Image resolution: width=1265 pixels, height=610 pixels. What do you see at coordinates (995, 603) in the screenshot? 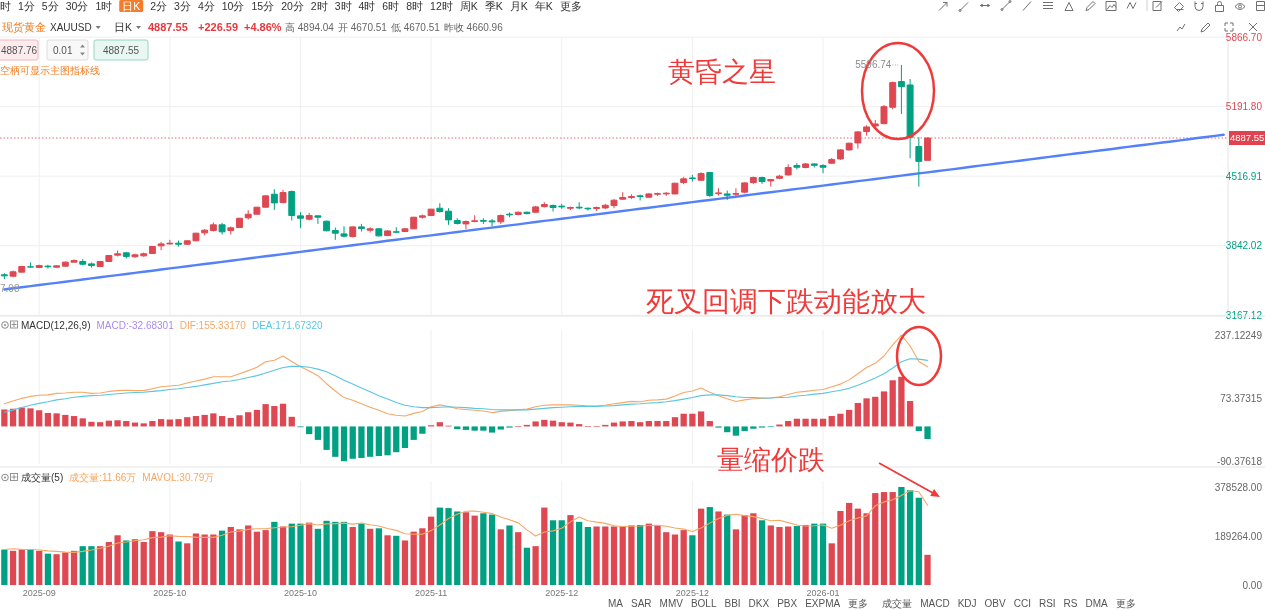
I see `text: OBV` at bounding box center [995, 603].